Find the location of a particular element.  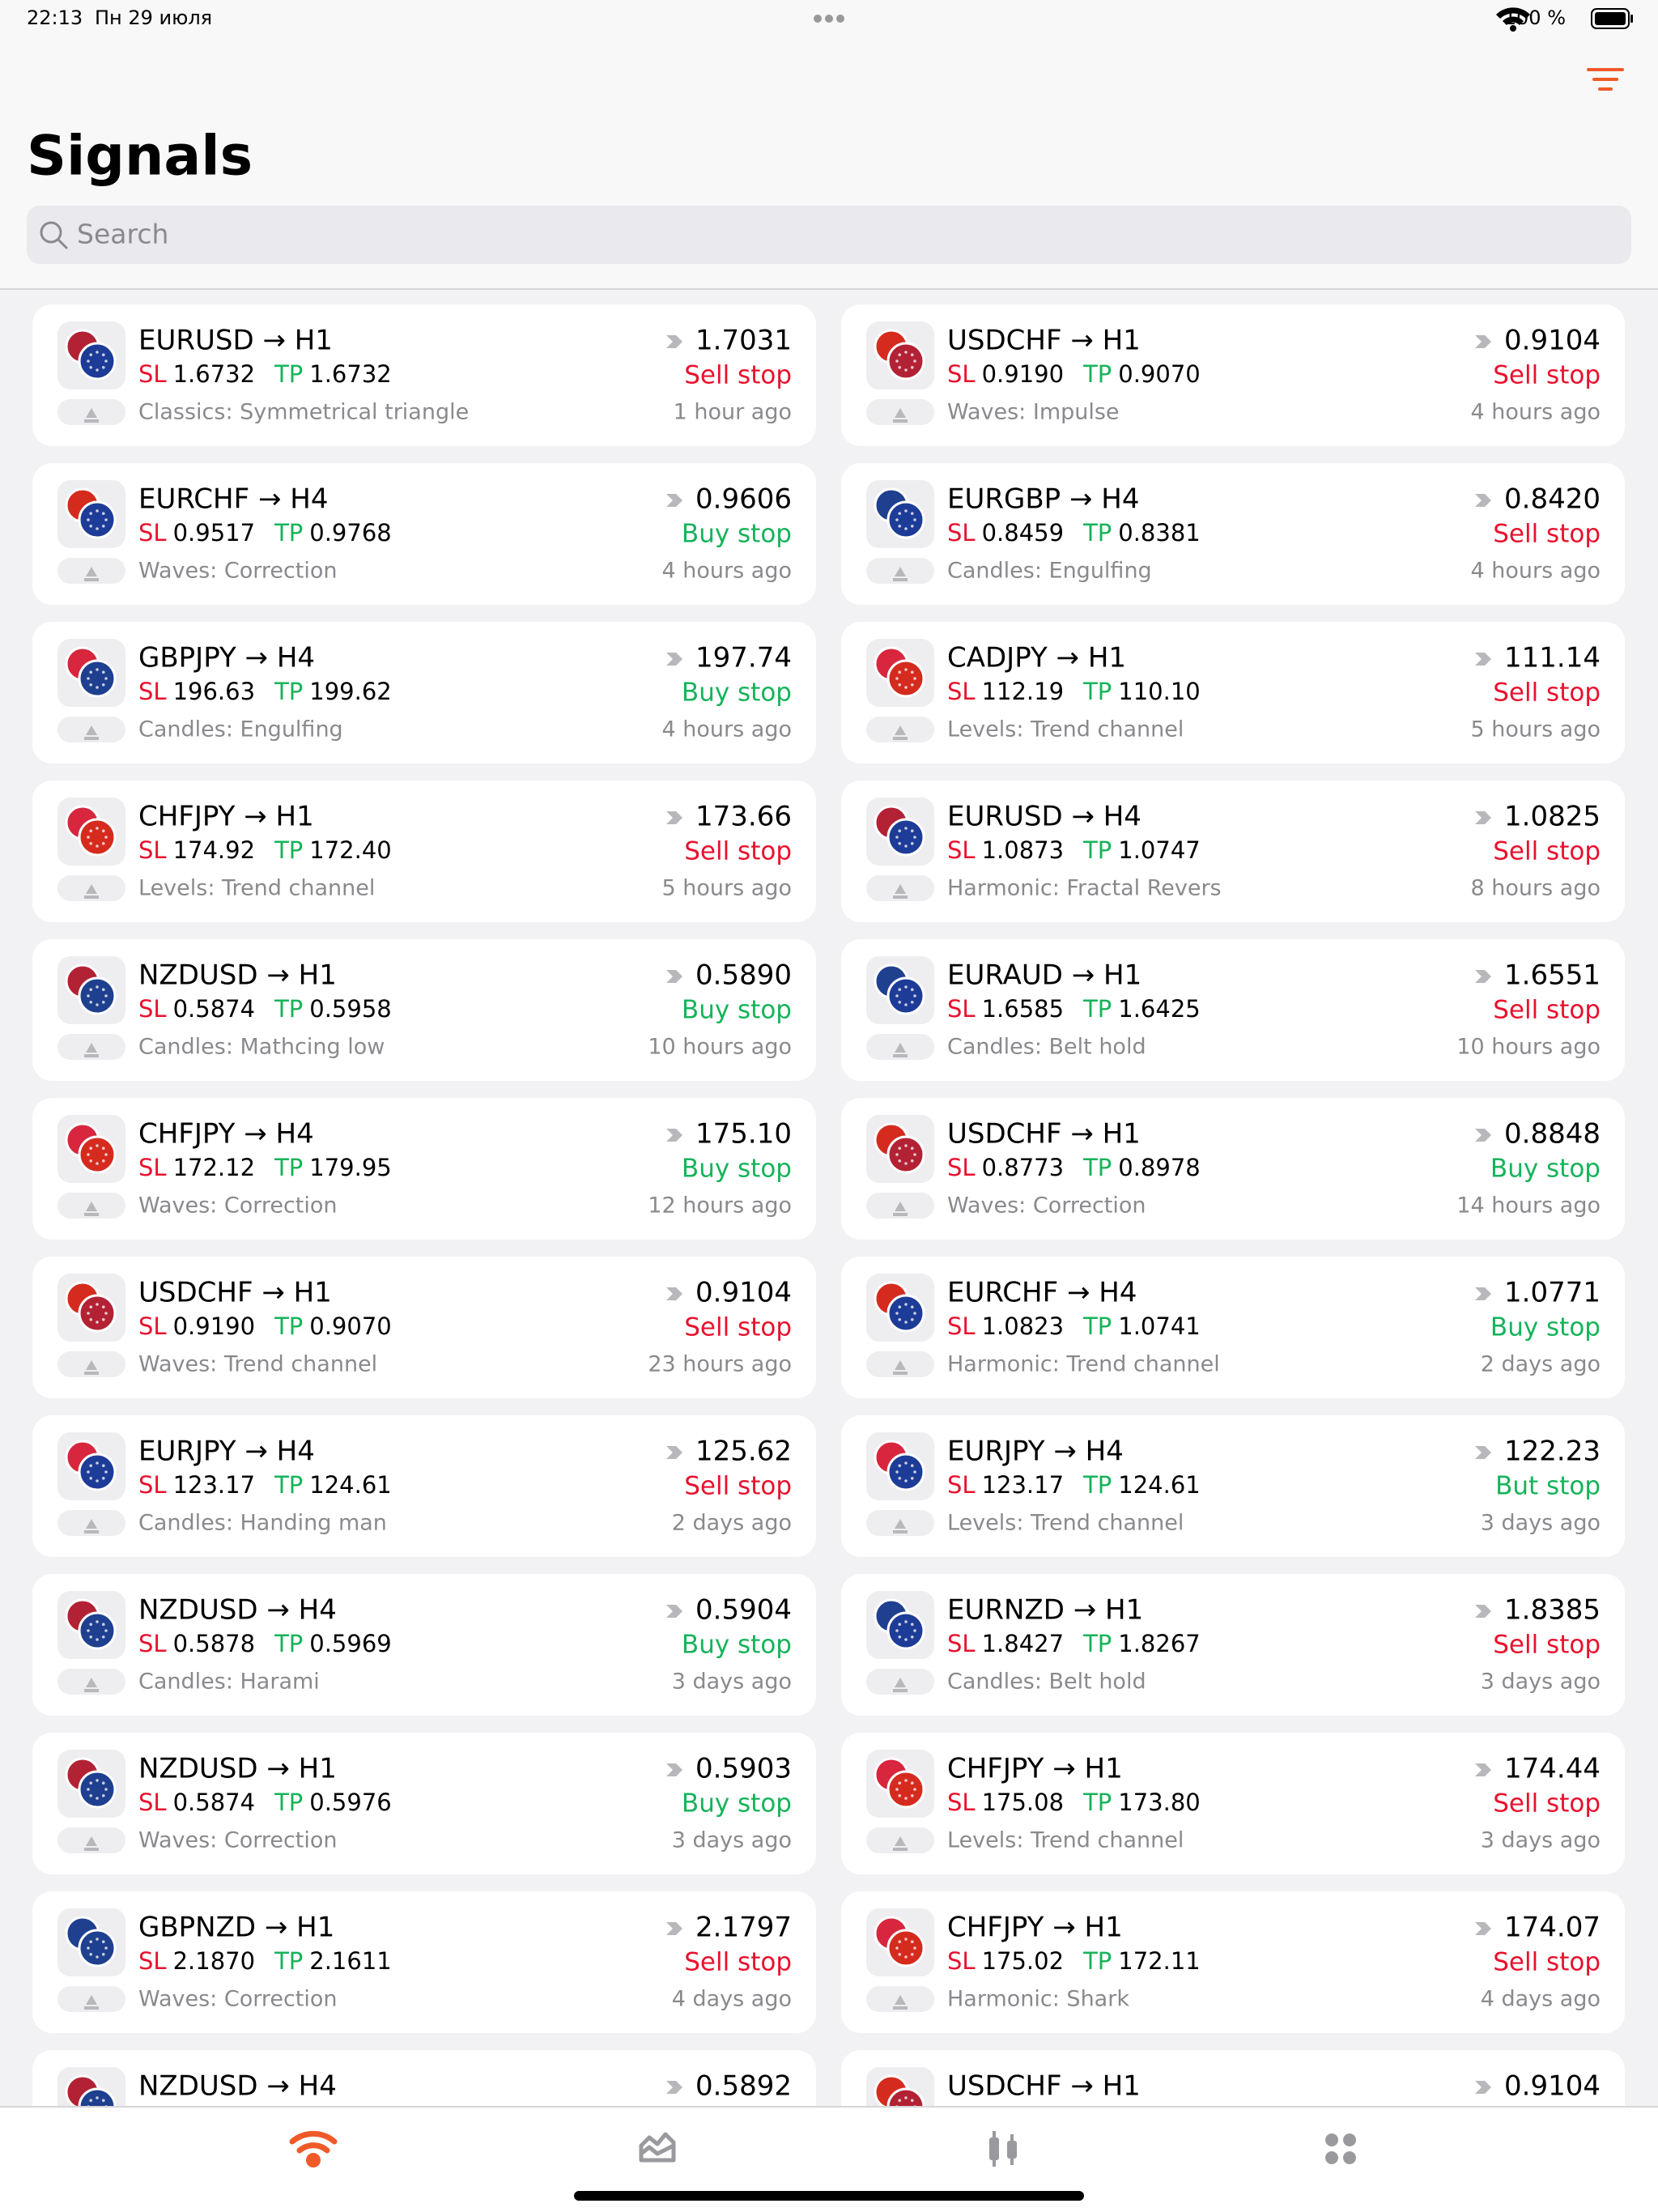

tp-value: 1.8267 is located at coordinates (1159, 1644).